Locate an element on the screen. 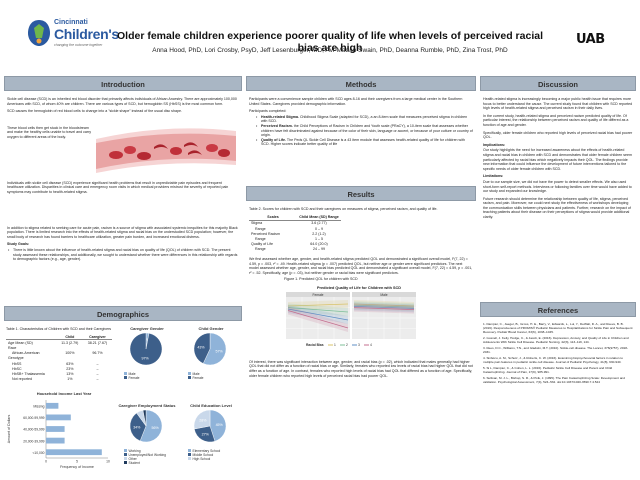  table-row: African-American 100% 96.7% is located at coordinates (59, 353).